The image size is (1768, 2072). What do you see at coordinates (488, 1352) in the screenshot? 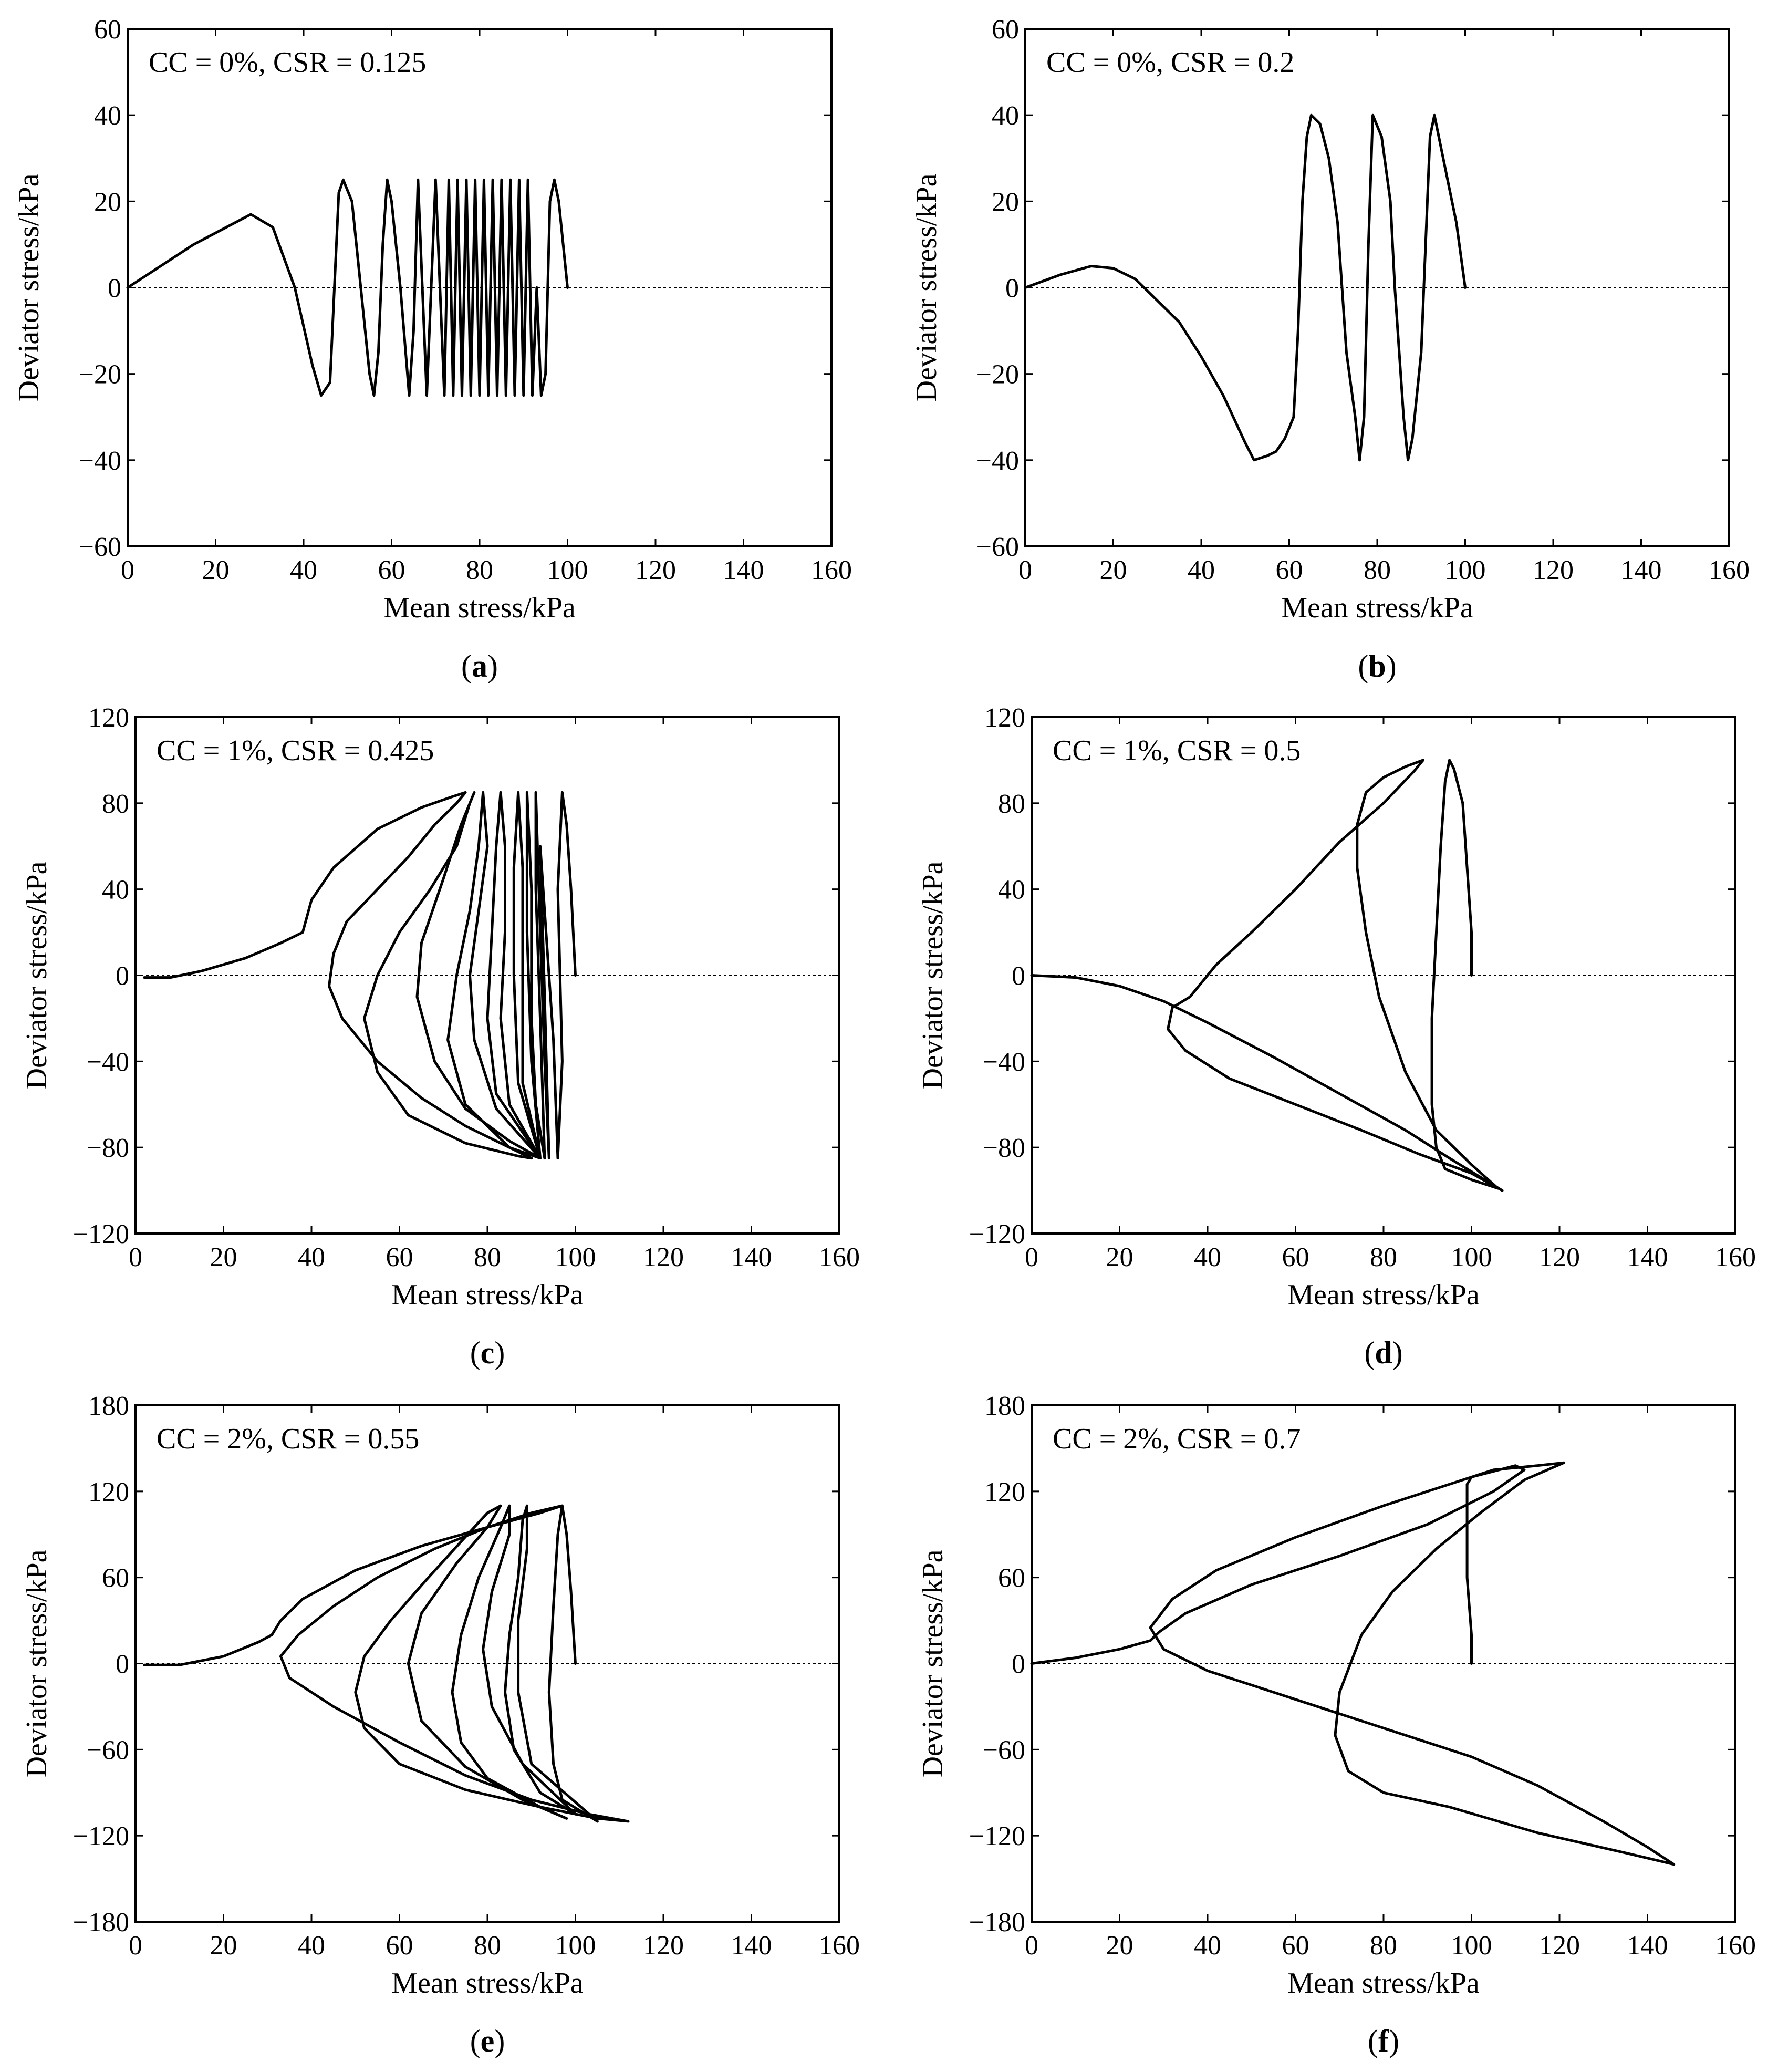
I see `panel-label: (c)` at bounding box center [488, 1352].